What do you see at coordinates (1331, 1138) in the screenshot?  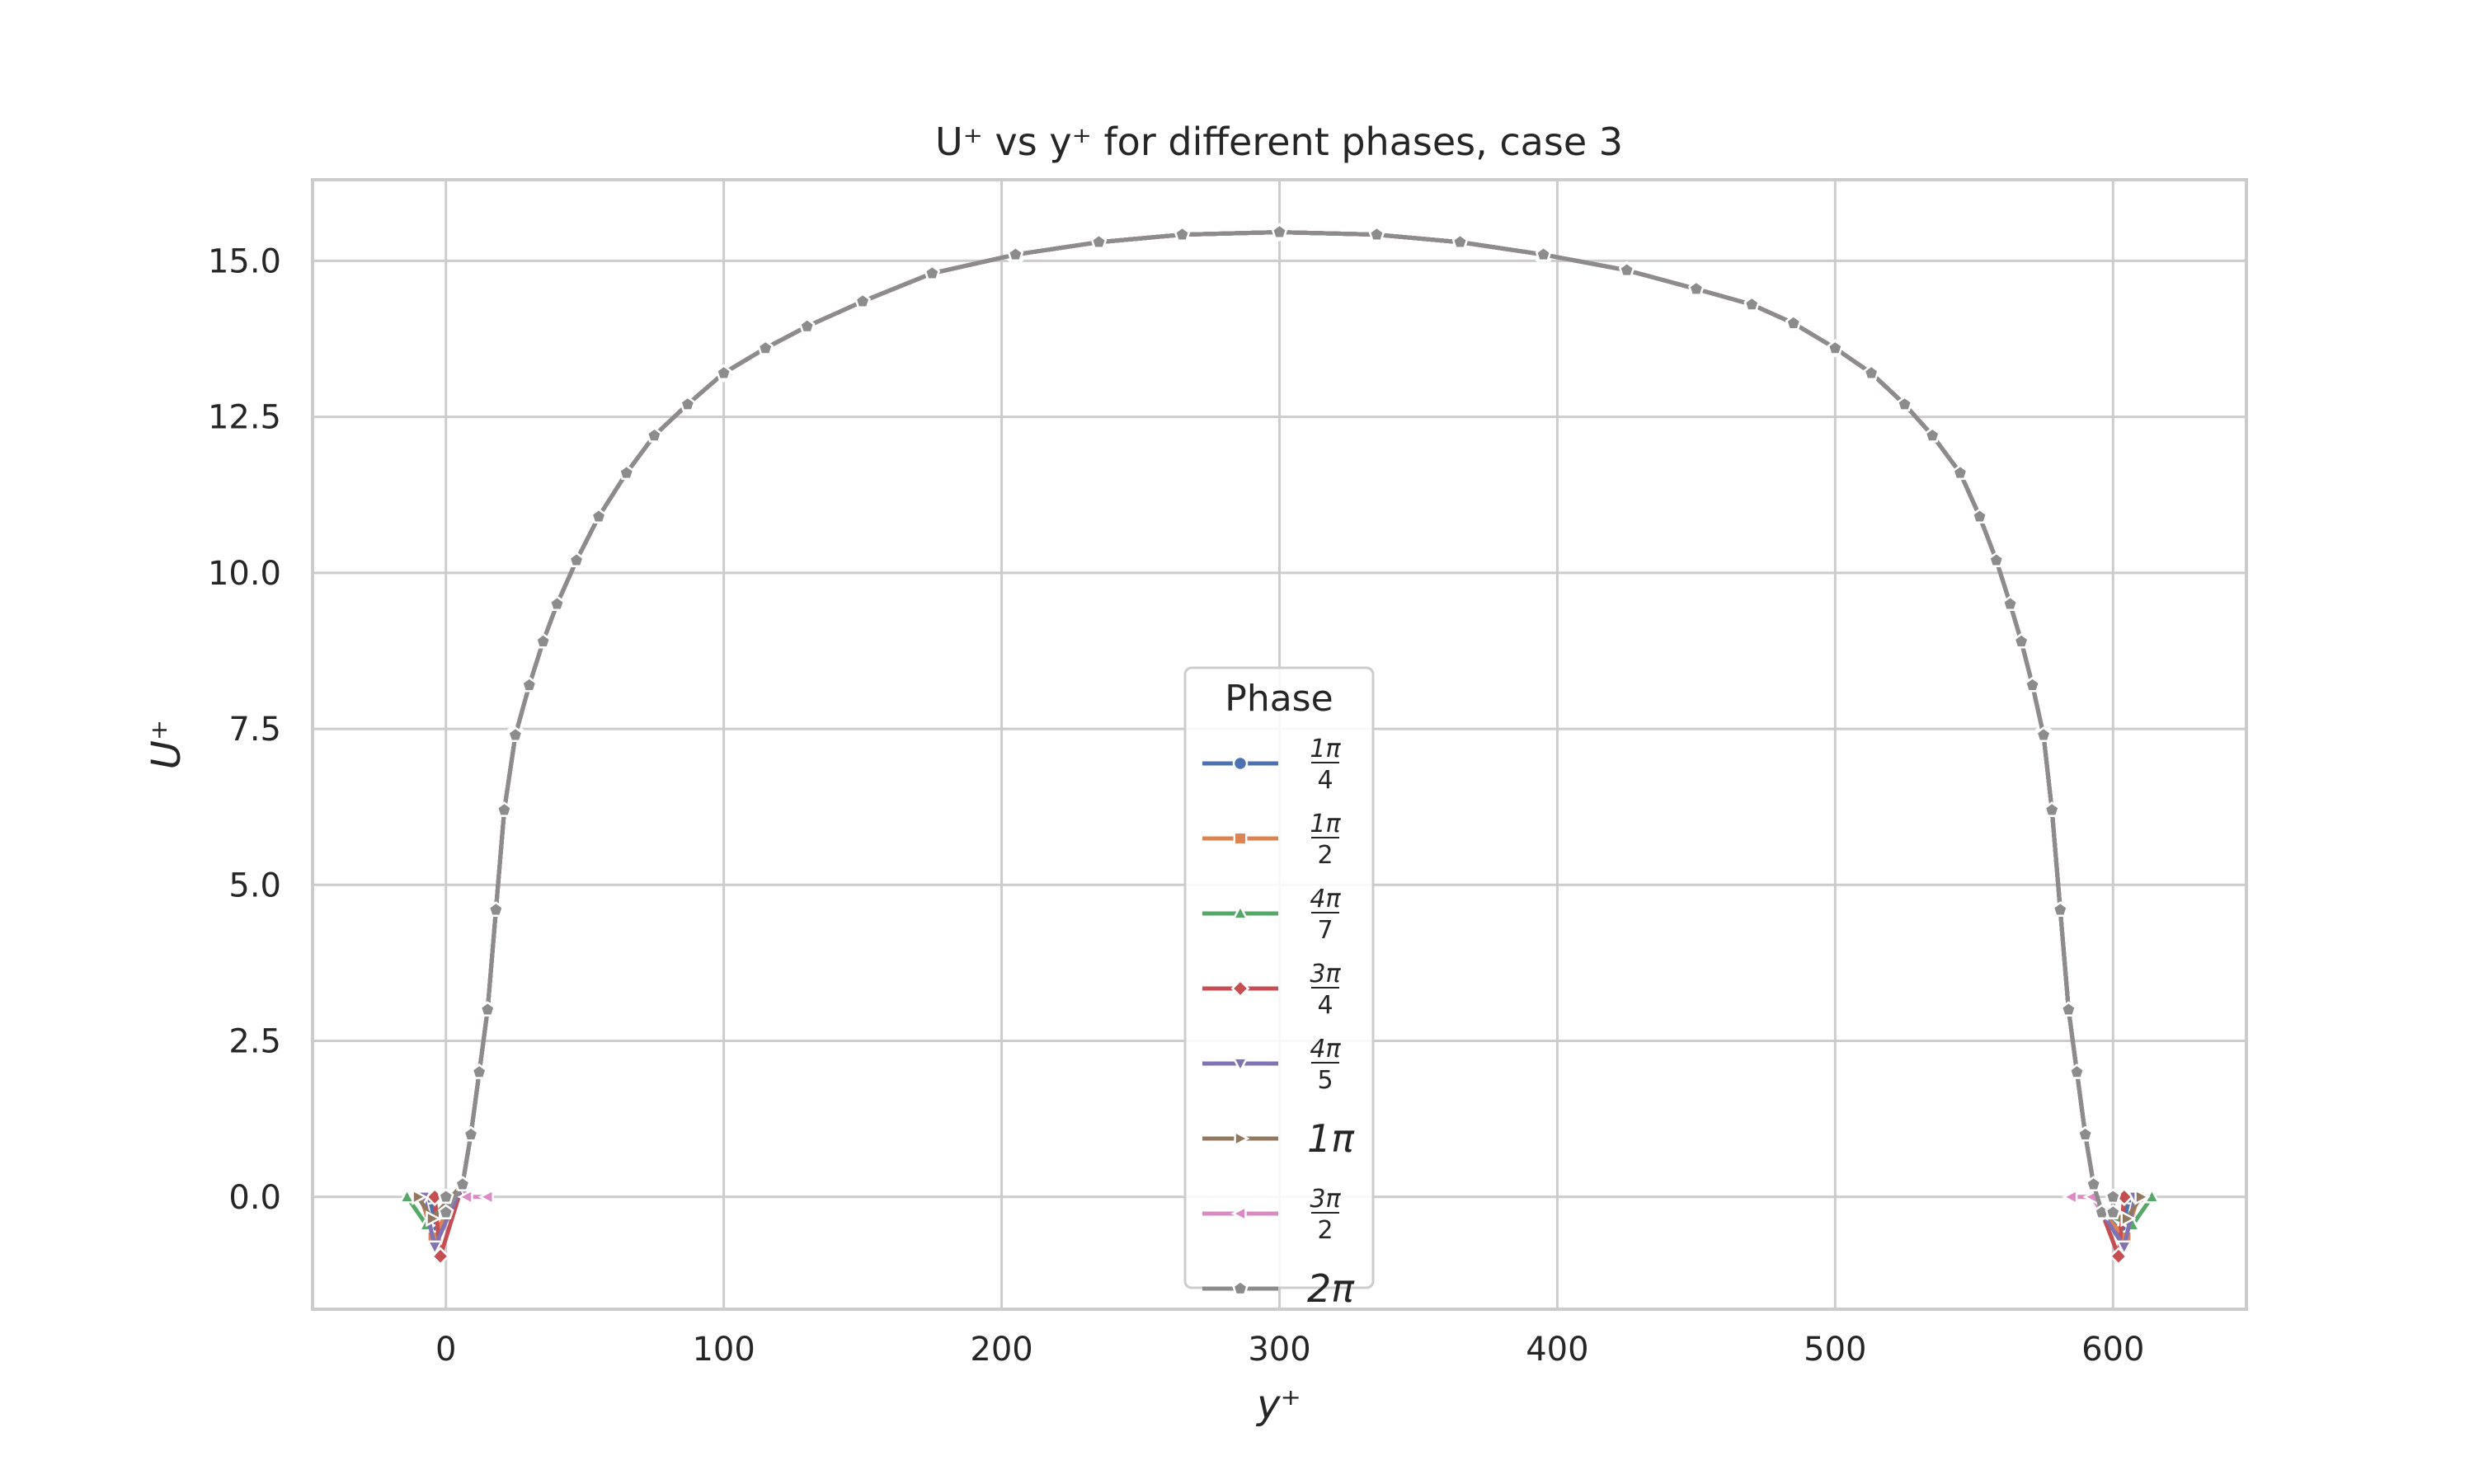 I see `legend-label: 1π` at bounding box center [1331, 1138].